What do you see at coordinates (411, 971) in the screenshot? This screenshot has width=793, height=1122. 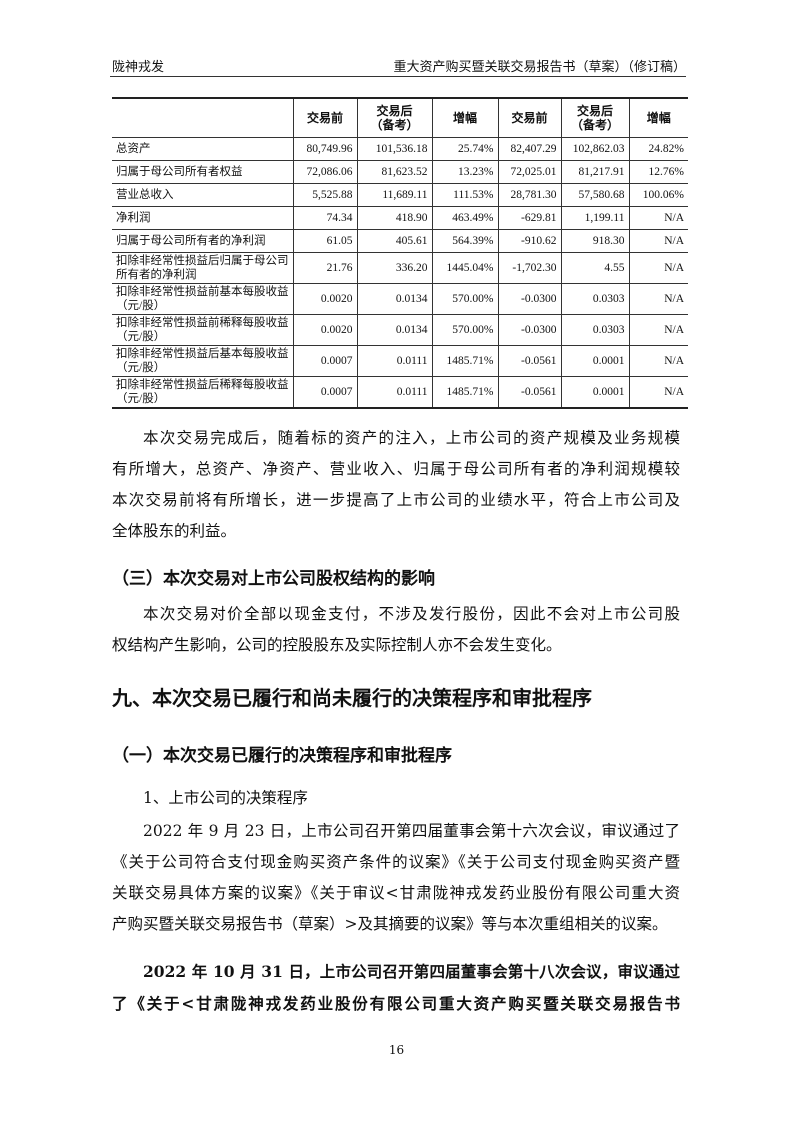 I see `paragraph-line: 2022 年 10 月 31 日，上市公司召开第四届董事会第十八次会议，审议通过` at bounding box center [411, 971].